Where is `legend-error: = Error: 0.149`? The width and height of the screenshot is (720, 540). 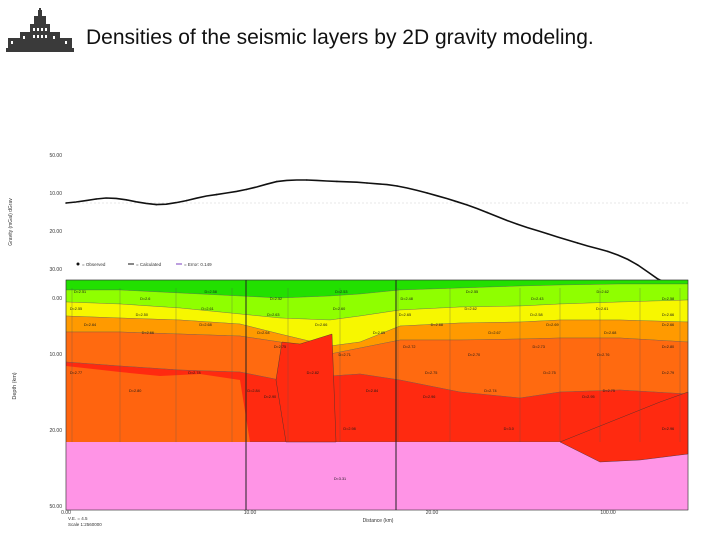 legend-error: = Error: 0.149 is located at coordinates (198, 264).